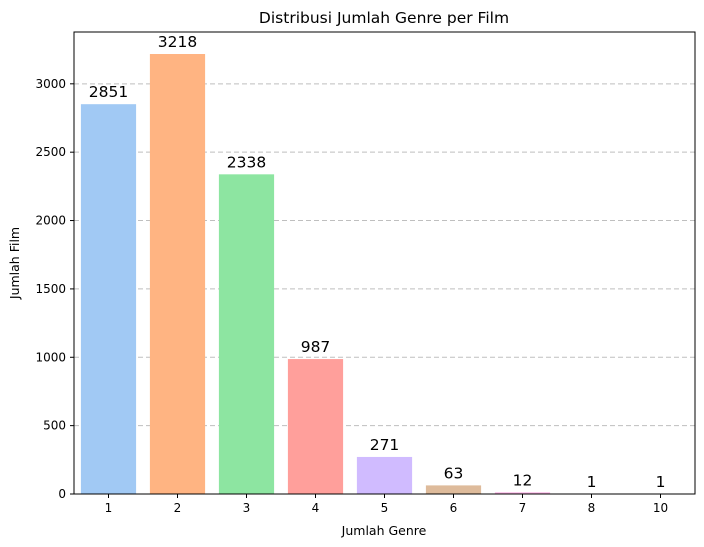 The height and width of the screenshot is (547, 704). I want to click on y-axis-label: Jumlah Film, so click(14, 263).